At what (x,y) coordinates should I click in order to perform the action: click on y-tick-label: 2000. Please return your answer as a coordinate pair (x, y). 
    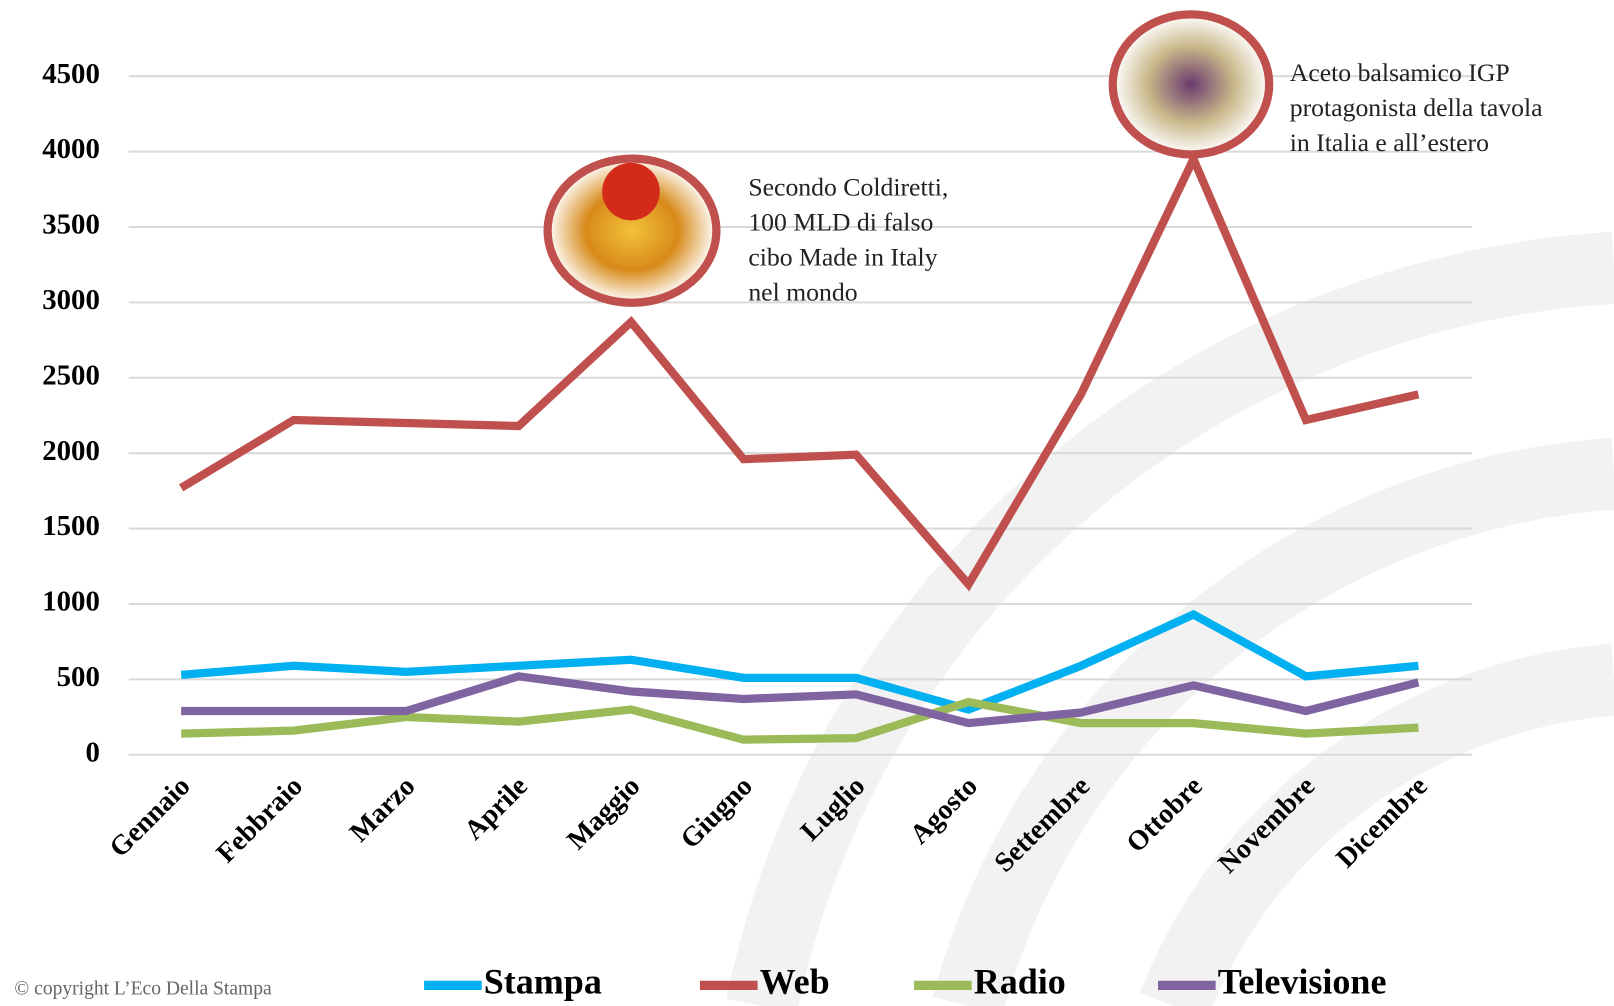
    Looking at the image, I should click on (71, 451).